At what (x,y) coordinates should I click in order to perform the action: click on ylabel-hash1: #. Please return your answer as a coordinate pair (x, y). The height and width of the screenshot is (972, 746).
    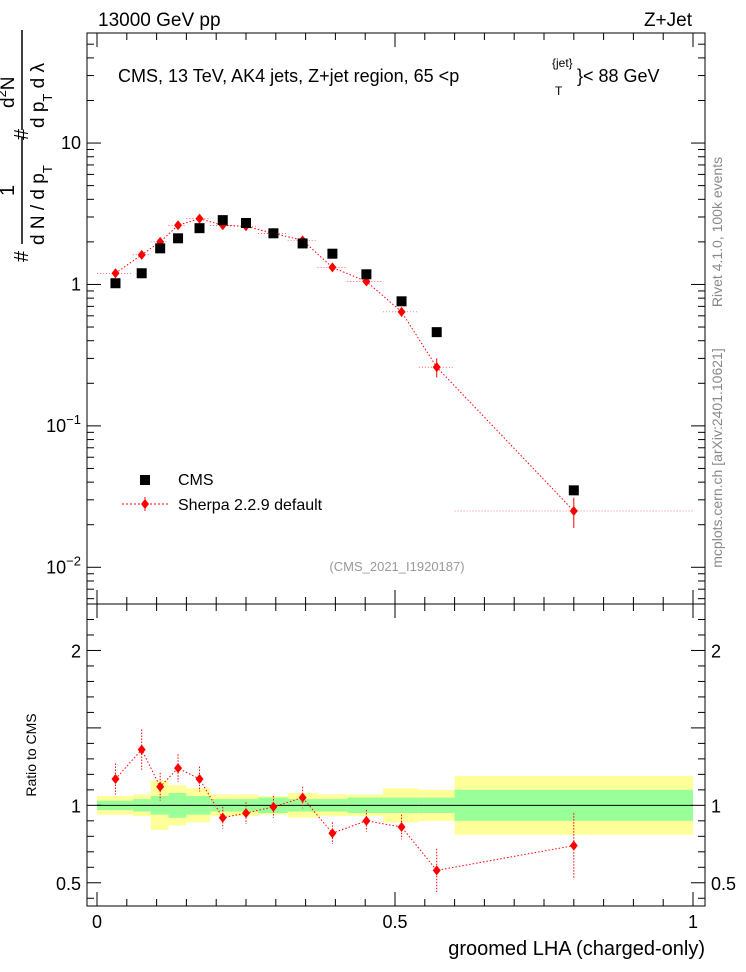
    Looking at the image, I should click on (22, 256).